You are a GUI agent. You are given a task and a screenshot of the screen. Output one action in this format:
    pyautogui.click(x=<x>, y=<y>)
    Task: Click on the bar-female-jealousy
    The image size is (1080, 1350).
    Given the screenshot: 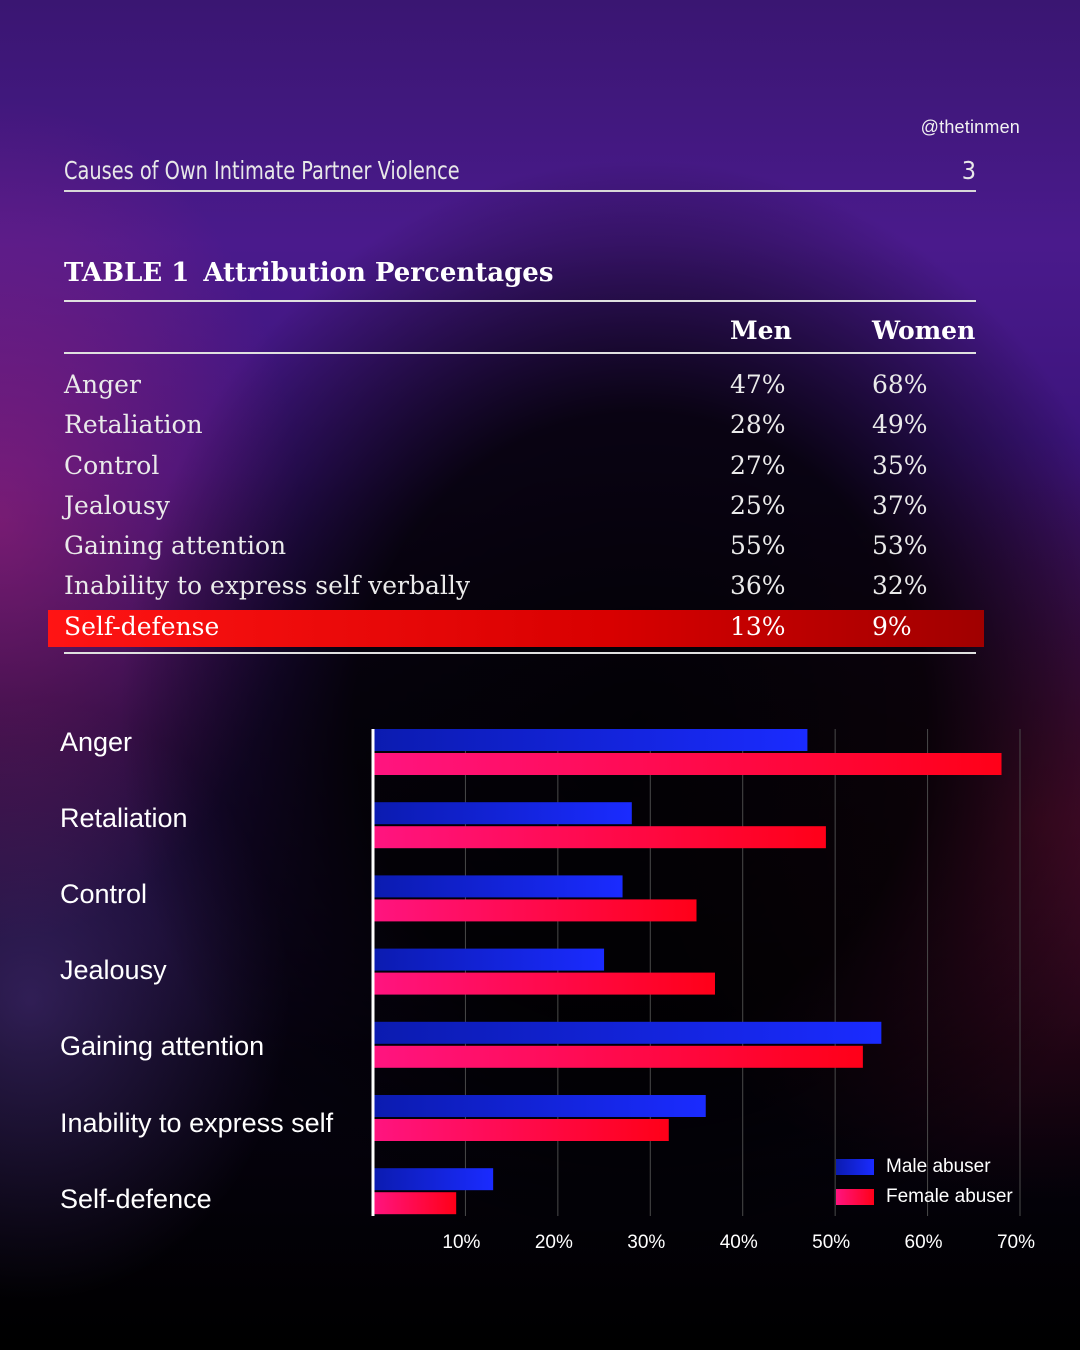 What is the action you would take?
    pyautogui.click(x=544, y=983)
    